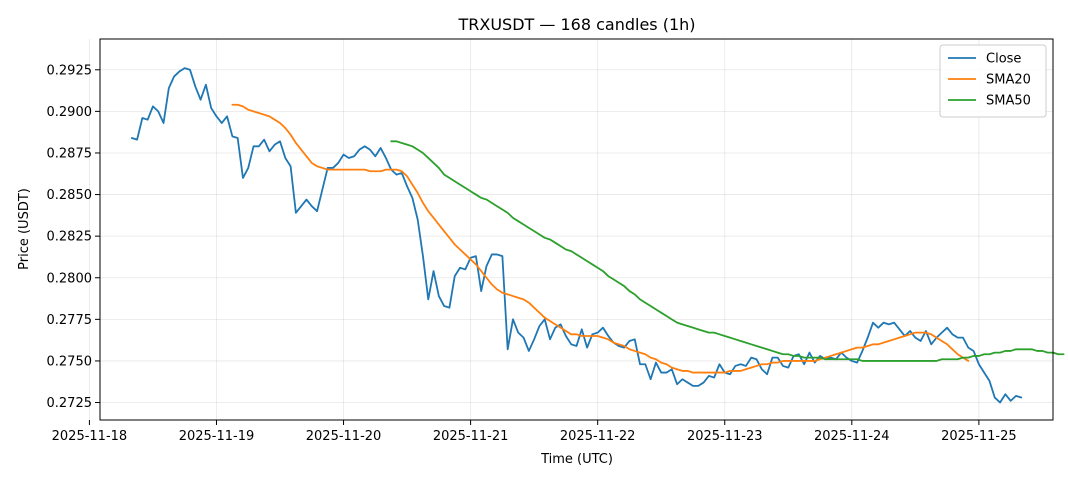  What do you see at coordinates (1003, 59) in the screenshot?
I see `legend-label-close: Close` at bounding box center [1003, 59].